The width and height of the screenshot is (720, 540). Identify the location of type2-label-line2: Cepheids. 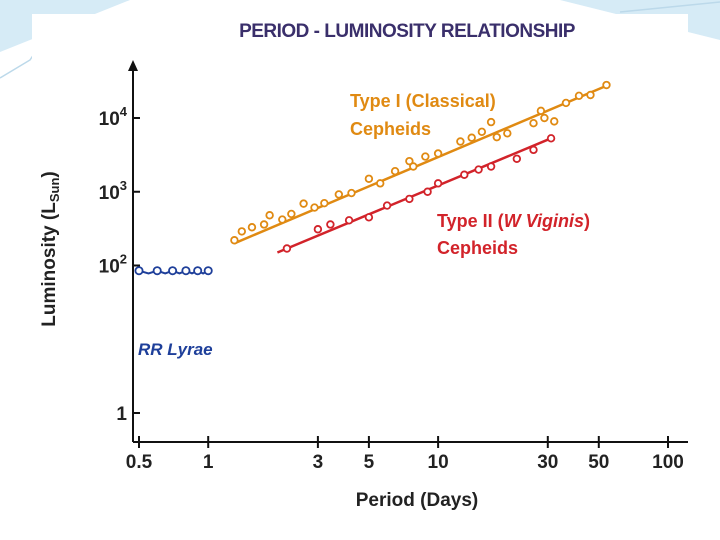
(477, 248).